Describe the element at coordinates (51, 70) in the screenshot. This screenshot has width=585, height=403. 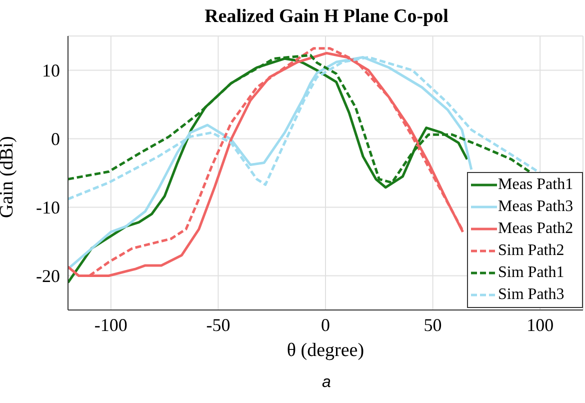
I see `y-tick-label: 10` at that location.